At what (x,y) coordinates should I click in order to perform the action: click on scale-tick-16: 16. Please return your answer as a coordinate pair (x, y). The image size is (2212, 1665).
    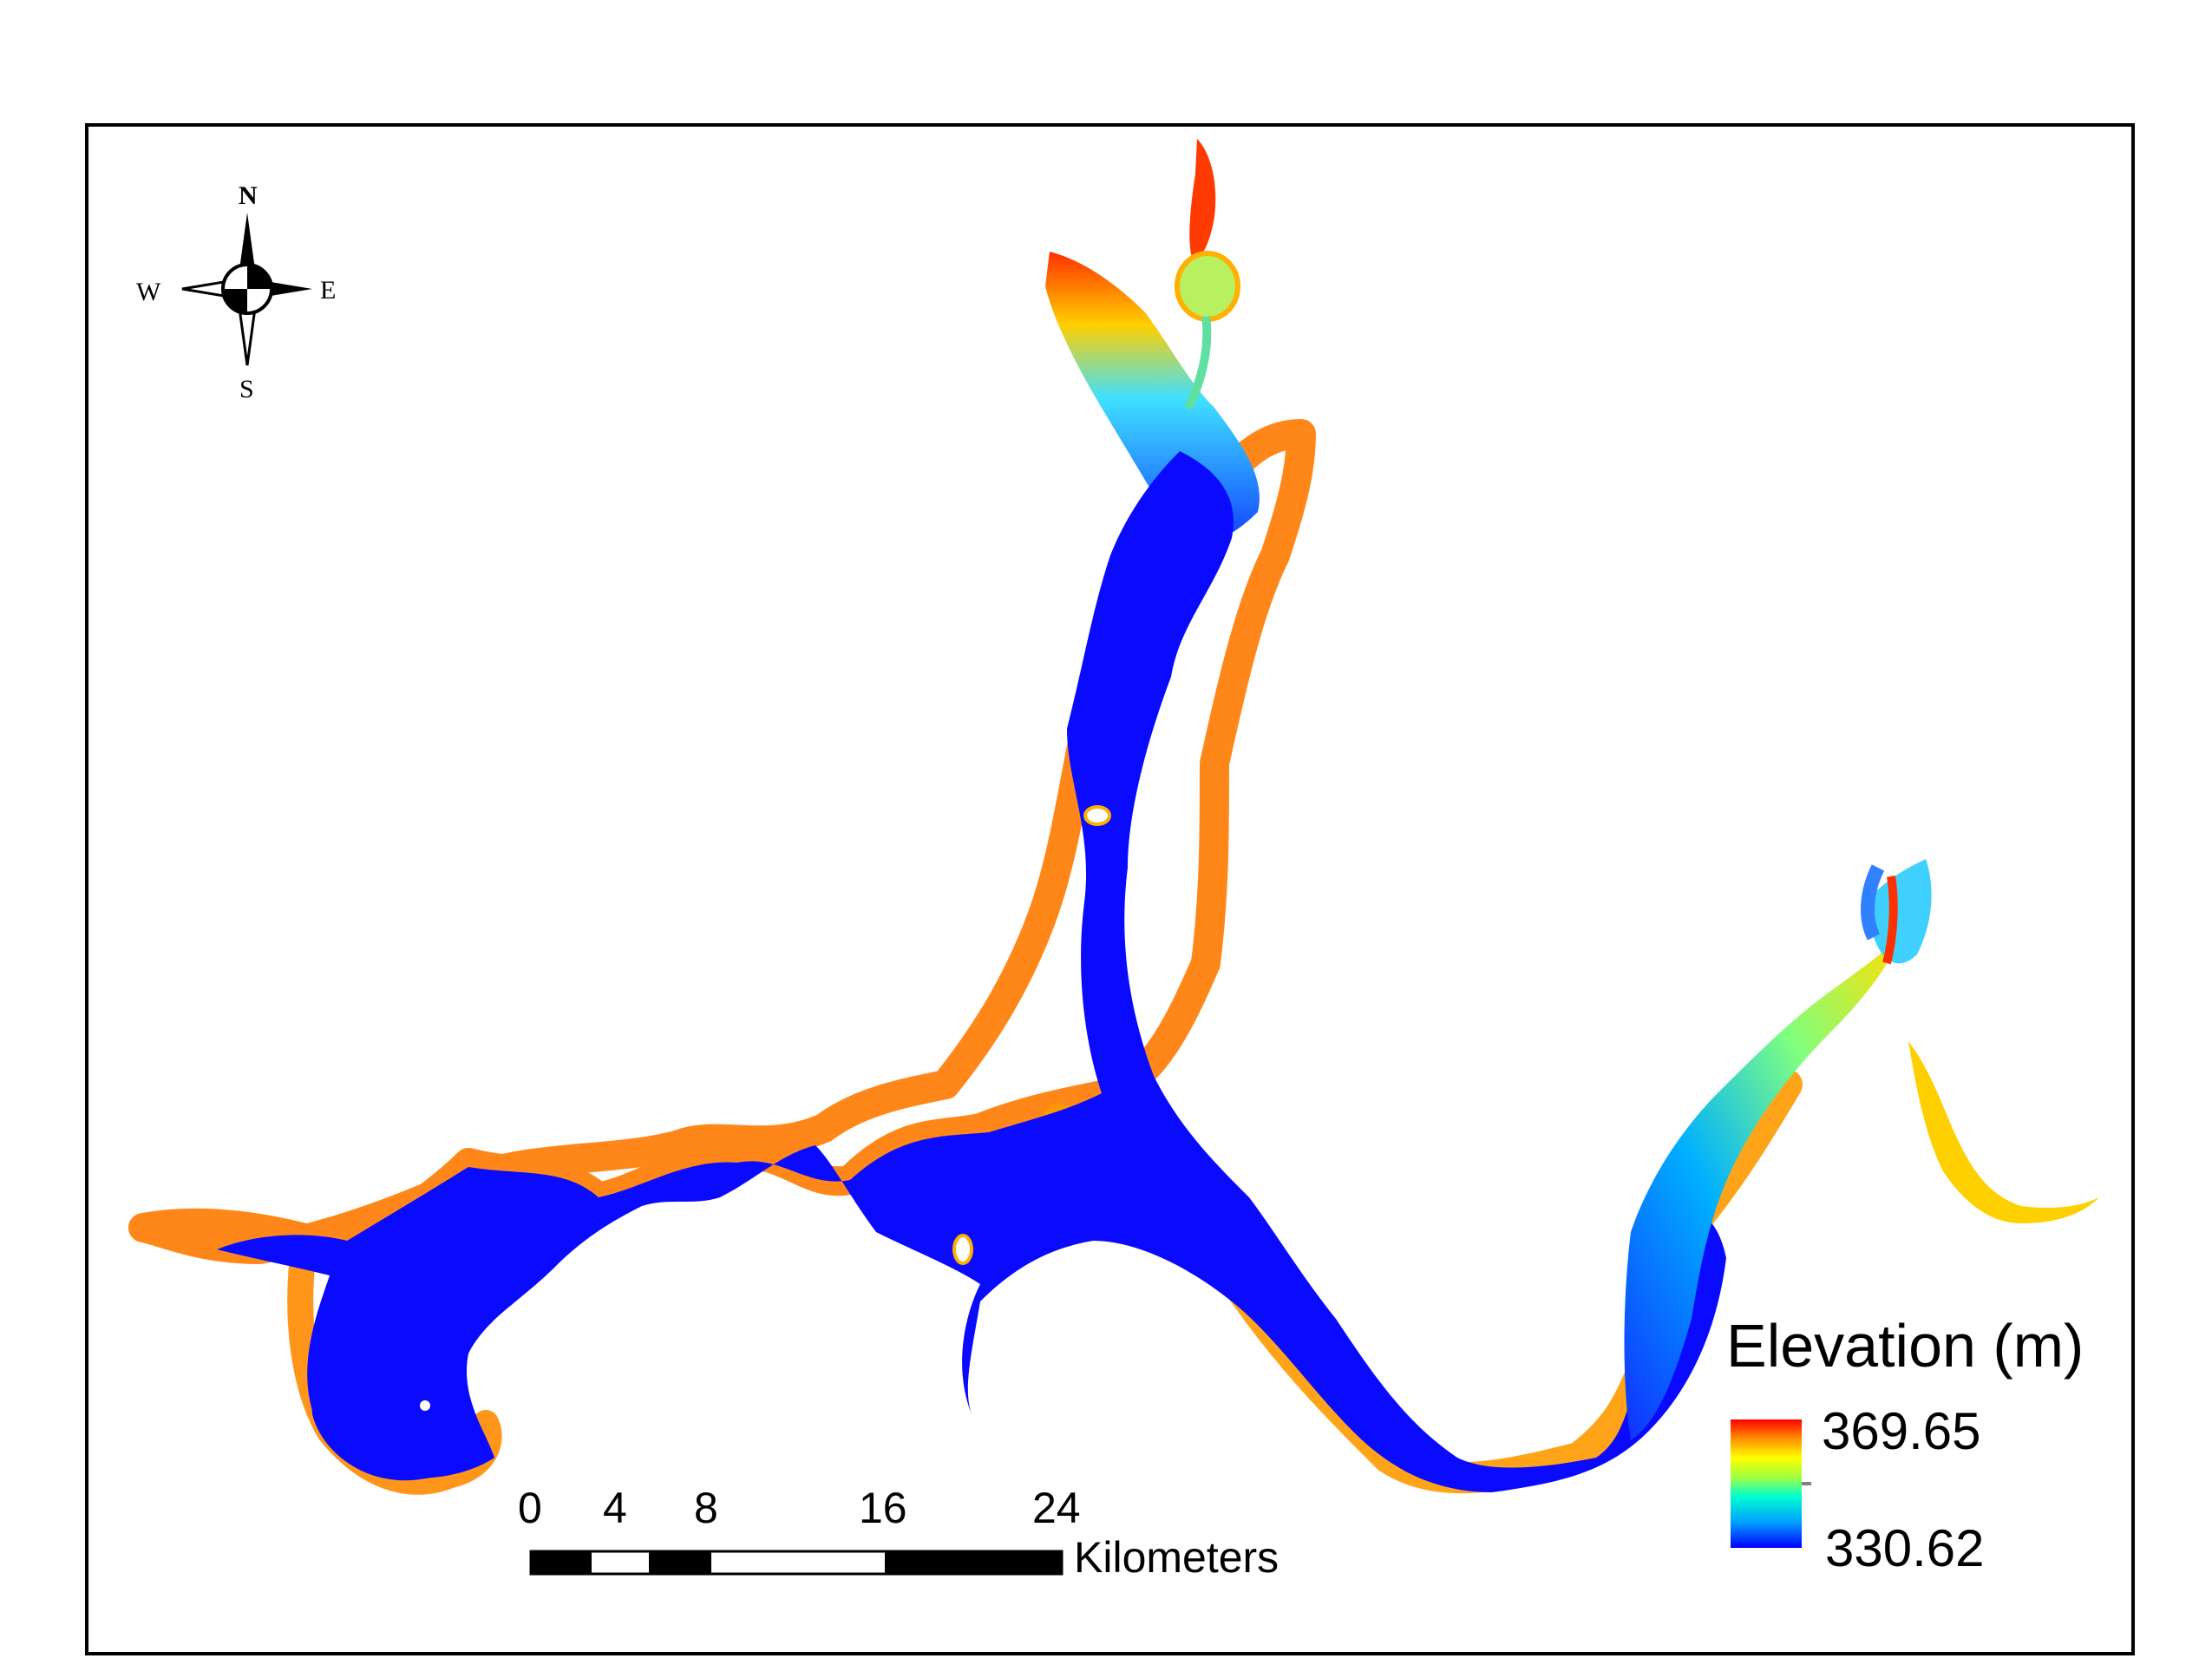
    Looking at the image, I should click on (883, 1508).